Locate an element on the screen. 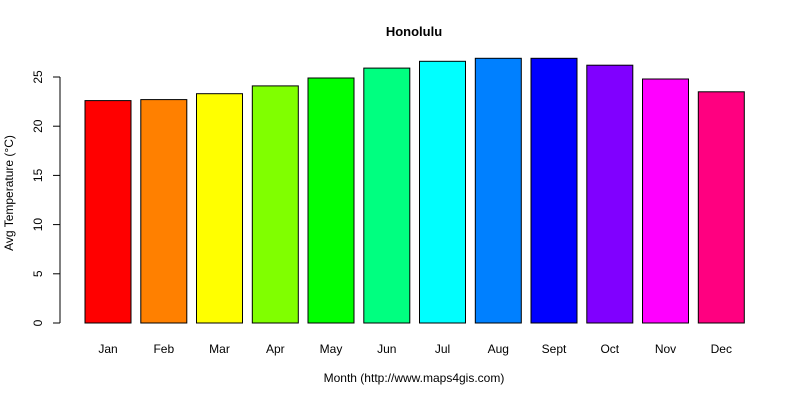 This screenshot has height=405, width=800. y-tick-label: 10 is located at coordinates (38, 225).